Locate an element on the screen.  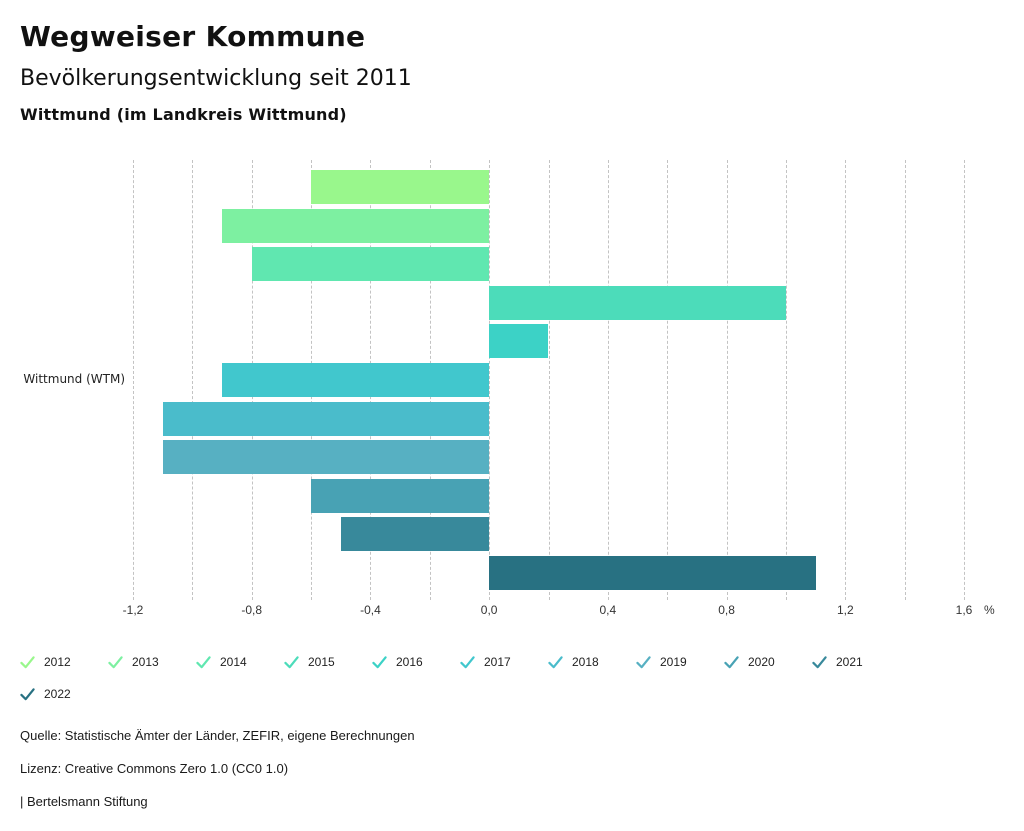
bar-2013 is located at coordinates (356, 225).